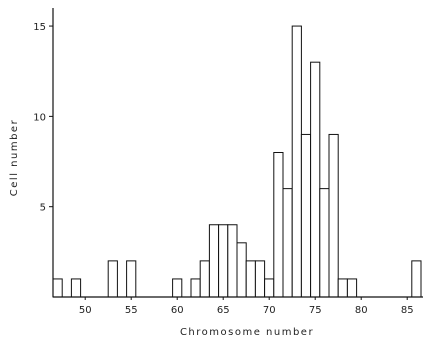  What do you see at coordinates (223, 310) in the screenshot?
I see `x-tick-label-65: 65` at bounding box center [223, 310].